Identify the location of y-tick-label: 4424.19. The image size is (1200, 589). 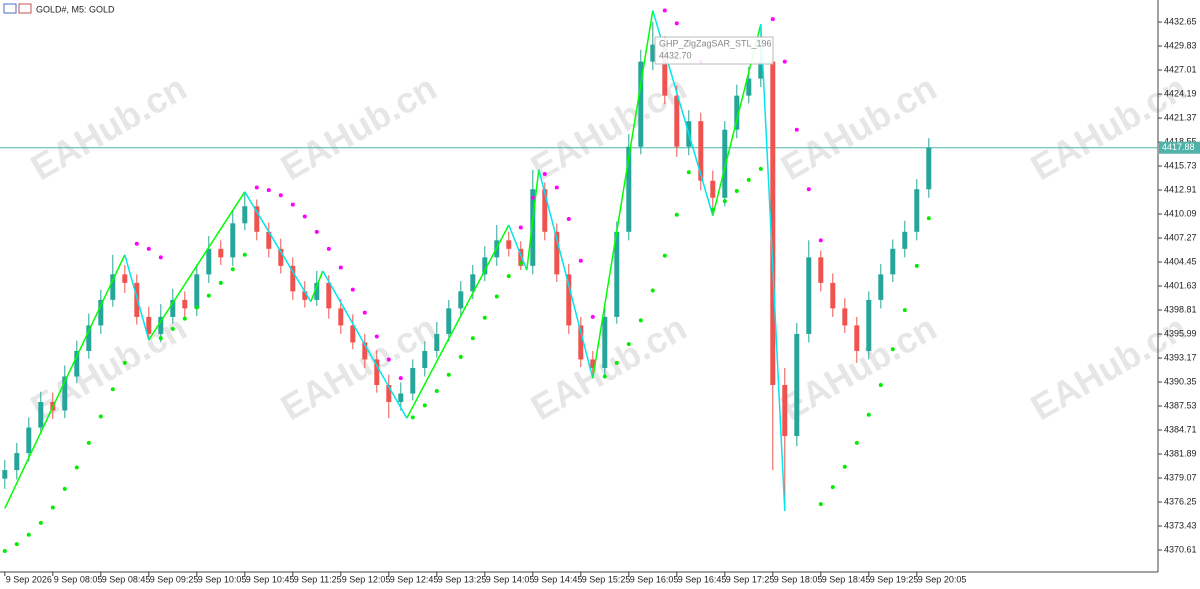
(1180, 93).